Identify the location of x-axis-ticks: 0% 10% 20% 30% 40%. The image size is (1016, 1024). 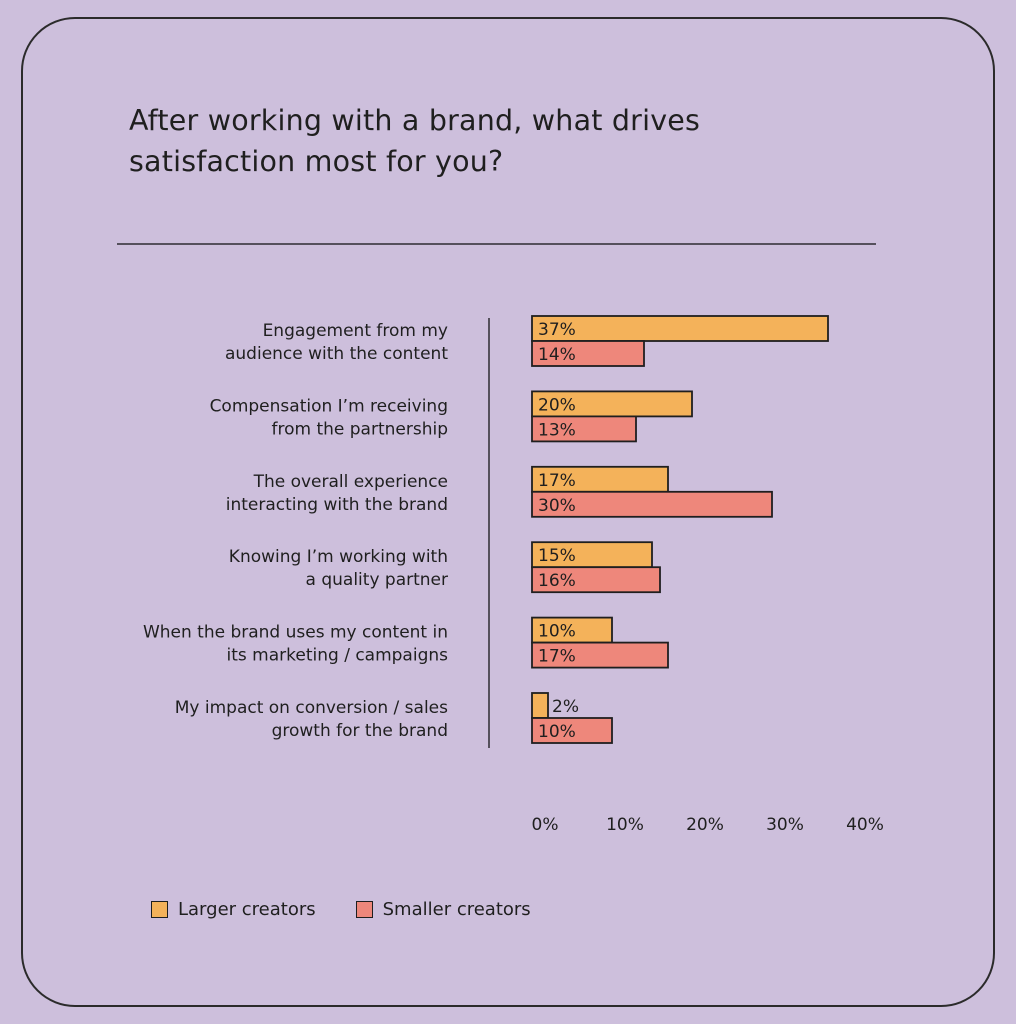
(708, 825).